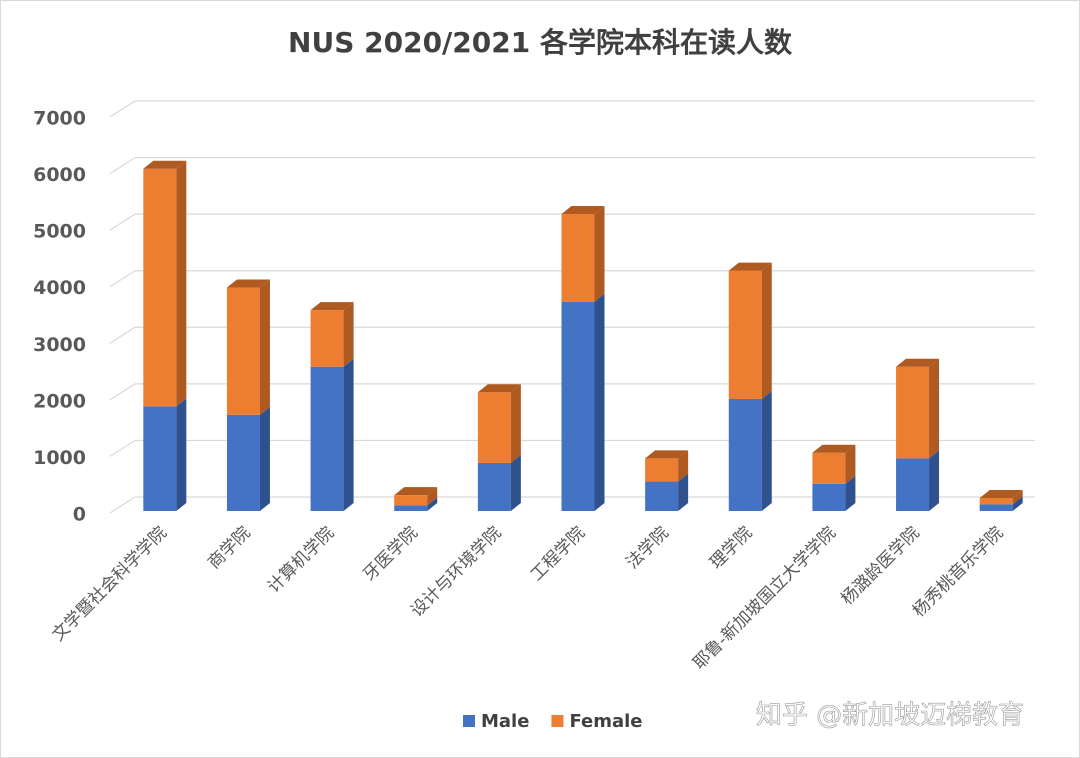  I want to click on y-tick-label: 4000, so click(59, 288).